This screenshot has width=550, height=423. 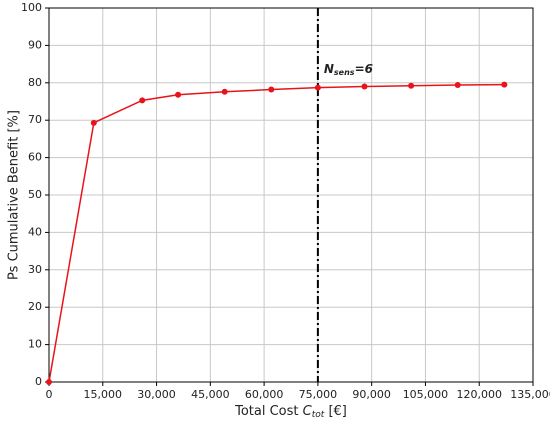 What do you see at coordinates (35, 269) in the screenshot?
I see `y-tick-label: 30` at bounding box center [35, 269].